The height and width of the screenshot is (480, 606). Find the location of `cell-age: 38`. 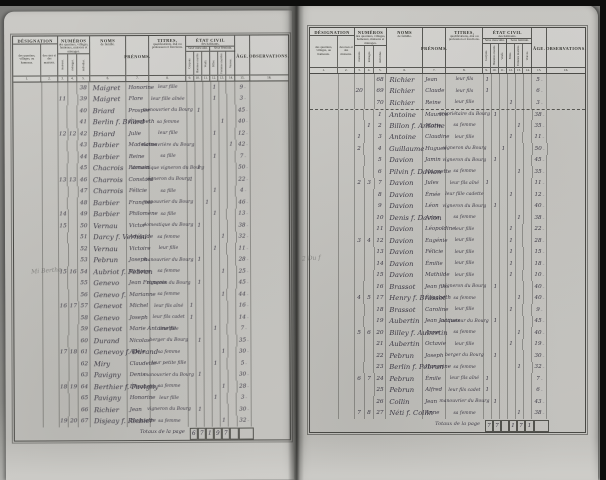

cell-age: 38 is located at coordinates (540, 413).